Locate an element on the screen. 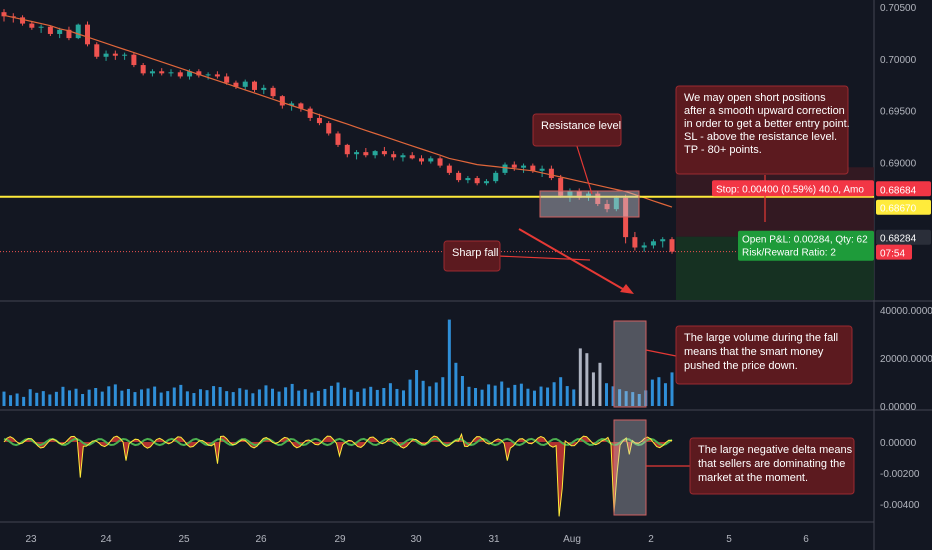  short-plan-note-text: after a smooth upward correction is located at coordinates (764, 111).